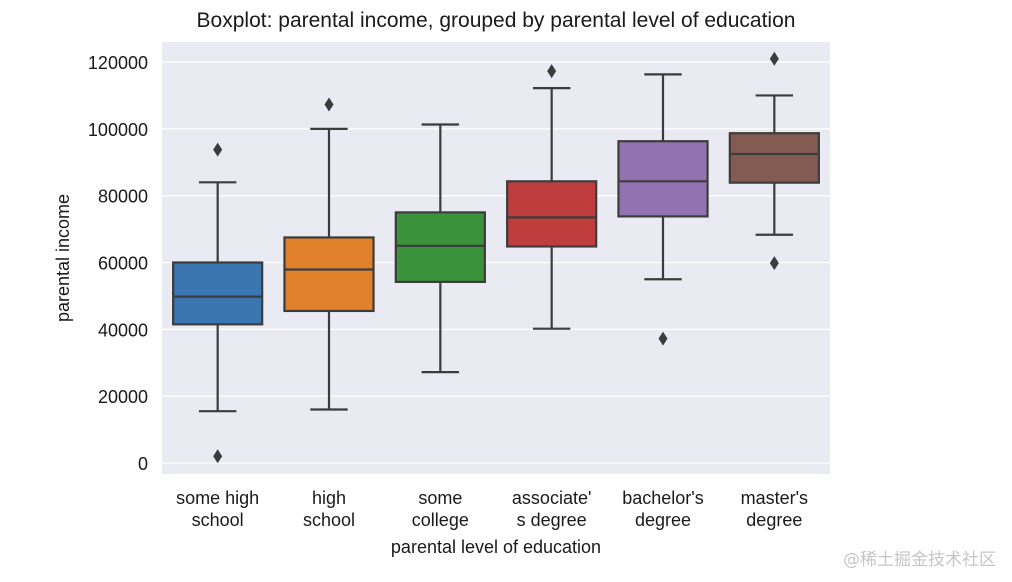 This screenshot has width=1012, height=582. I want to click on y-tick-label: 20000, so click(123, 397).